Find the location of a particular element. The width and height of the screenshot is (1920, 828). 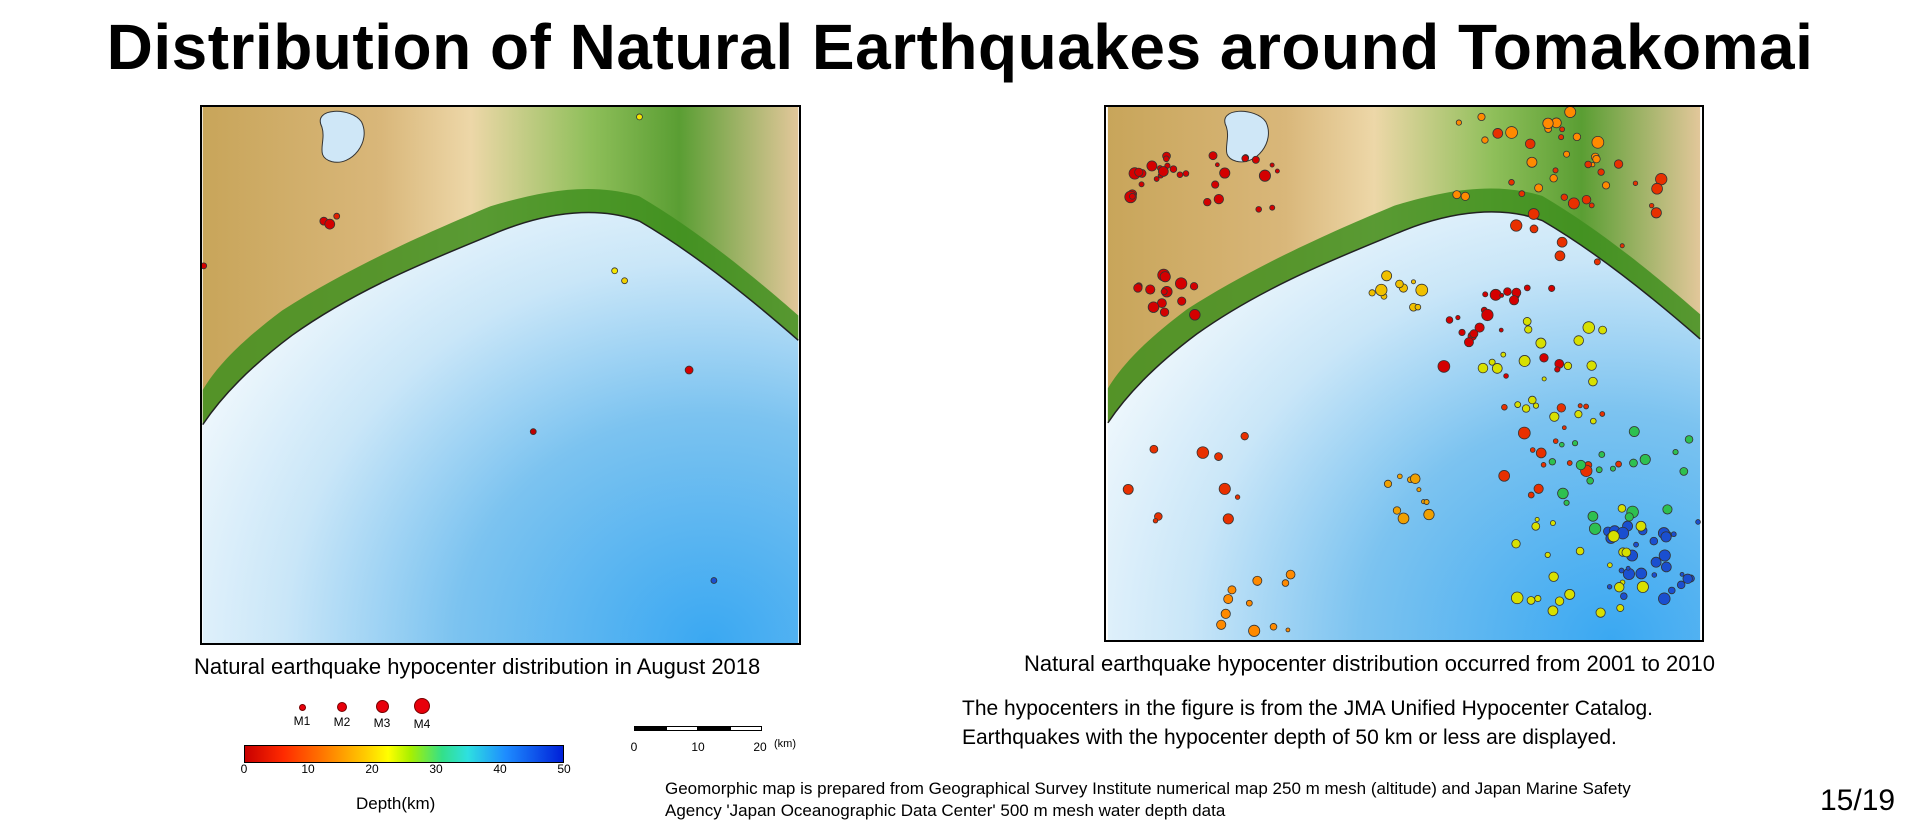

depth-color-bar is located at coordinates (404, 754).